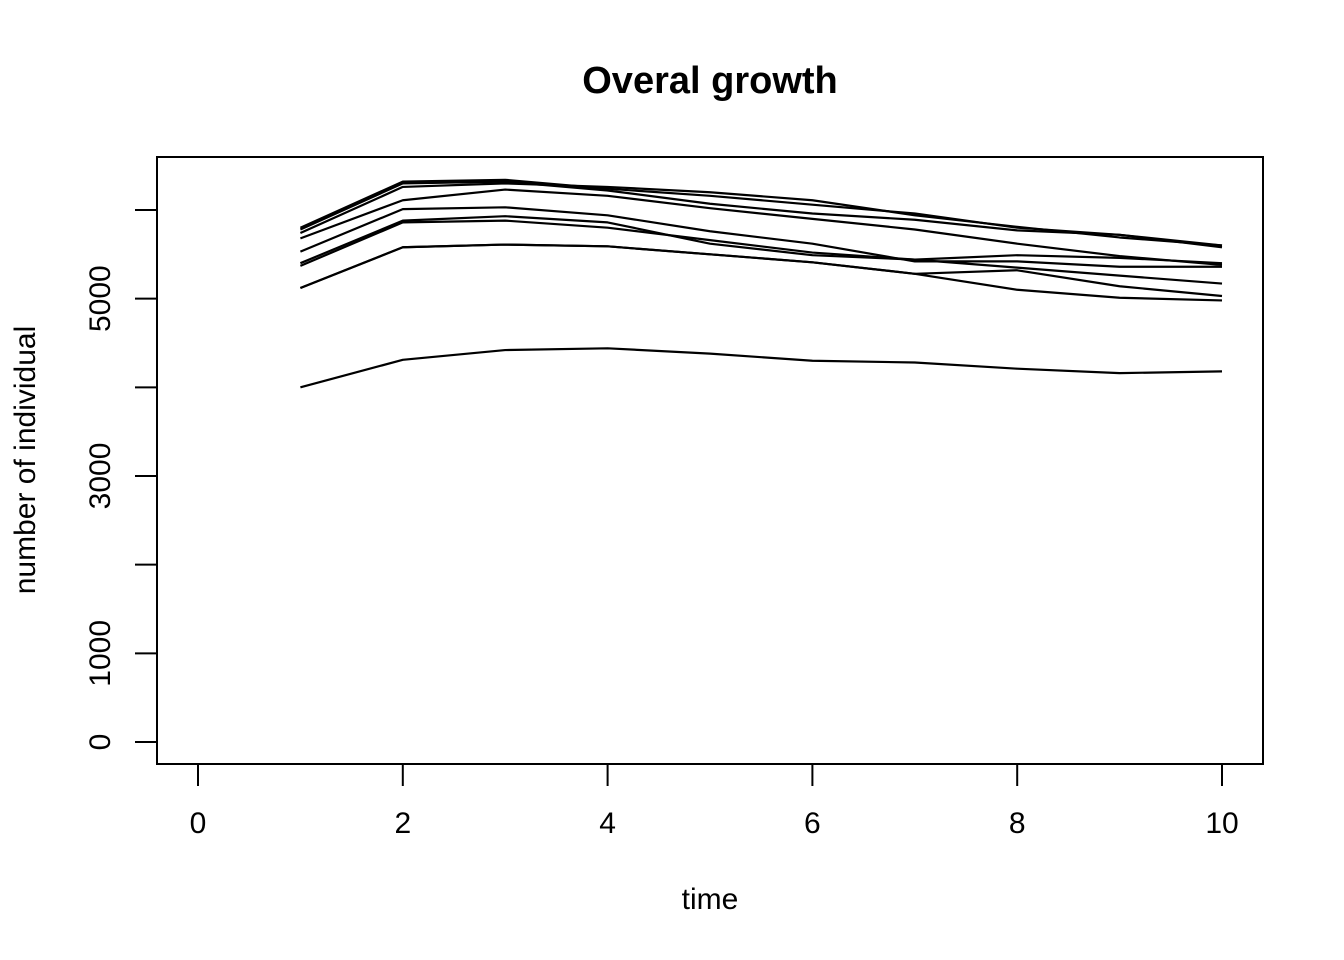  Describe the element at coordinates (1221, 823) in the screenshot. I see `x-tick-label: 10` at that location.